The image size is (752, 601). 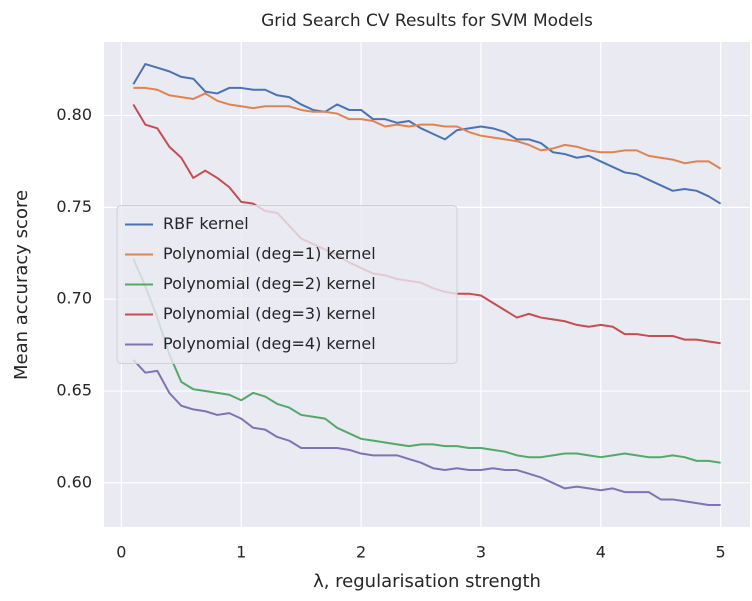 I want to click on x-axis-label: λ, regularisation strength, so click(x=427, y=581).